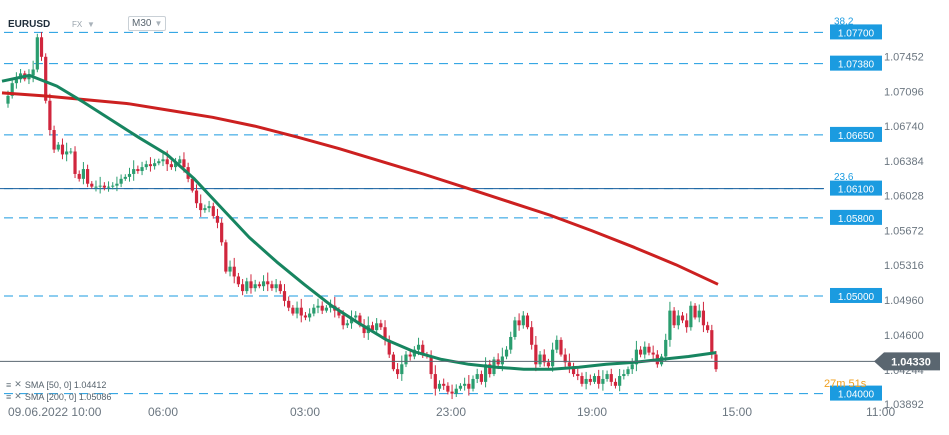 Image resolution: width=949 pixels, height=435 pixels. Describe the element at coordinates (77, 24) in the screenshot. I see `market-label: FX` at that location.